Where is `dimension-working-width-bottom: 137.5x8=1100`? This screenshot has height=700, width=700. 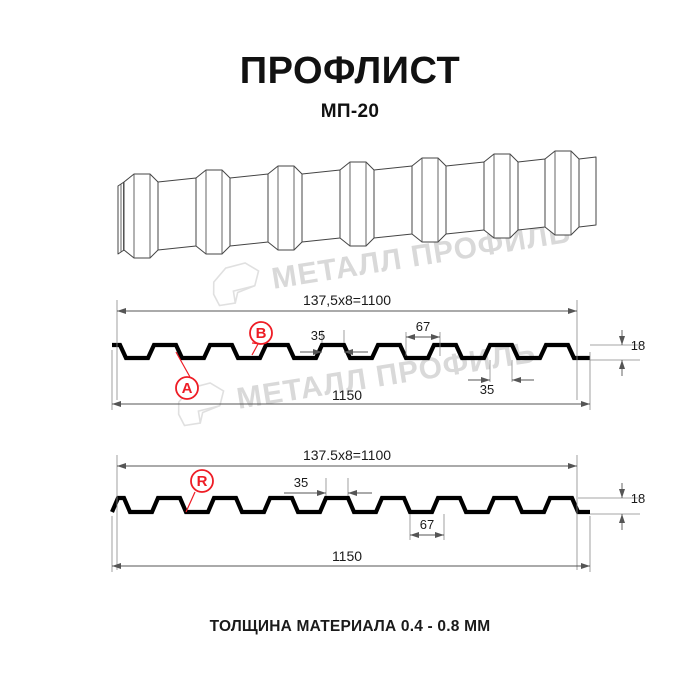
dimension-working-width-bottom: 137.5x8=1100 is located at coordinates (347, 458).